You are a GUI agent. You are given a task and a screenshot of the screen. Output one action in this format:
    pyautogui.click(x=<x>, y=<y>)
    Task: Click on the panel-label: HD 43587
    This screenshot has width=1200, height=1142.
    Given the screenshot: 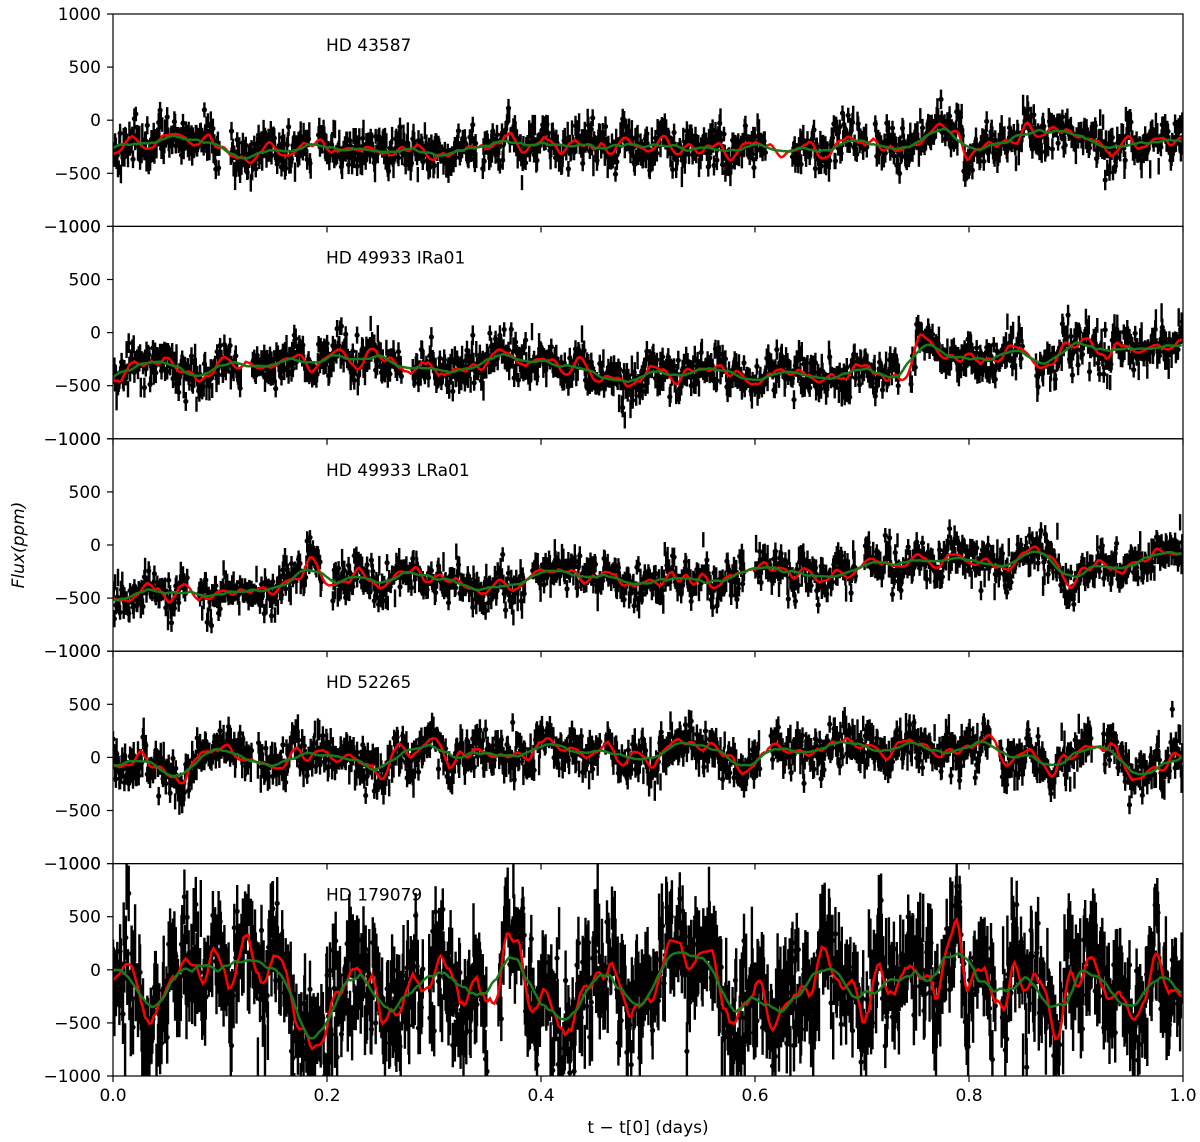 What is the action you would take?
    pyautogui.click(x=368, y=46)
    